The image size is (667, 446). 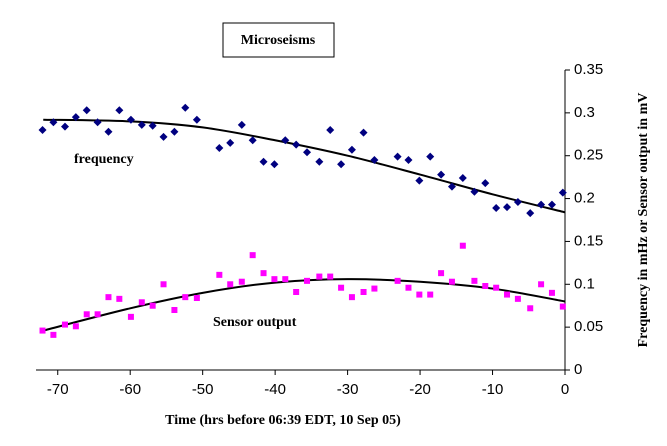 I want to click on y-tick-label: 0.1, so click(x=584, y=283).